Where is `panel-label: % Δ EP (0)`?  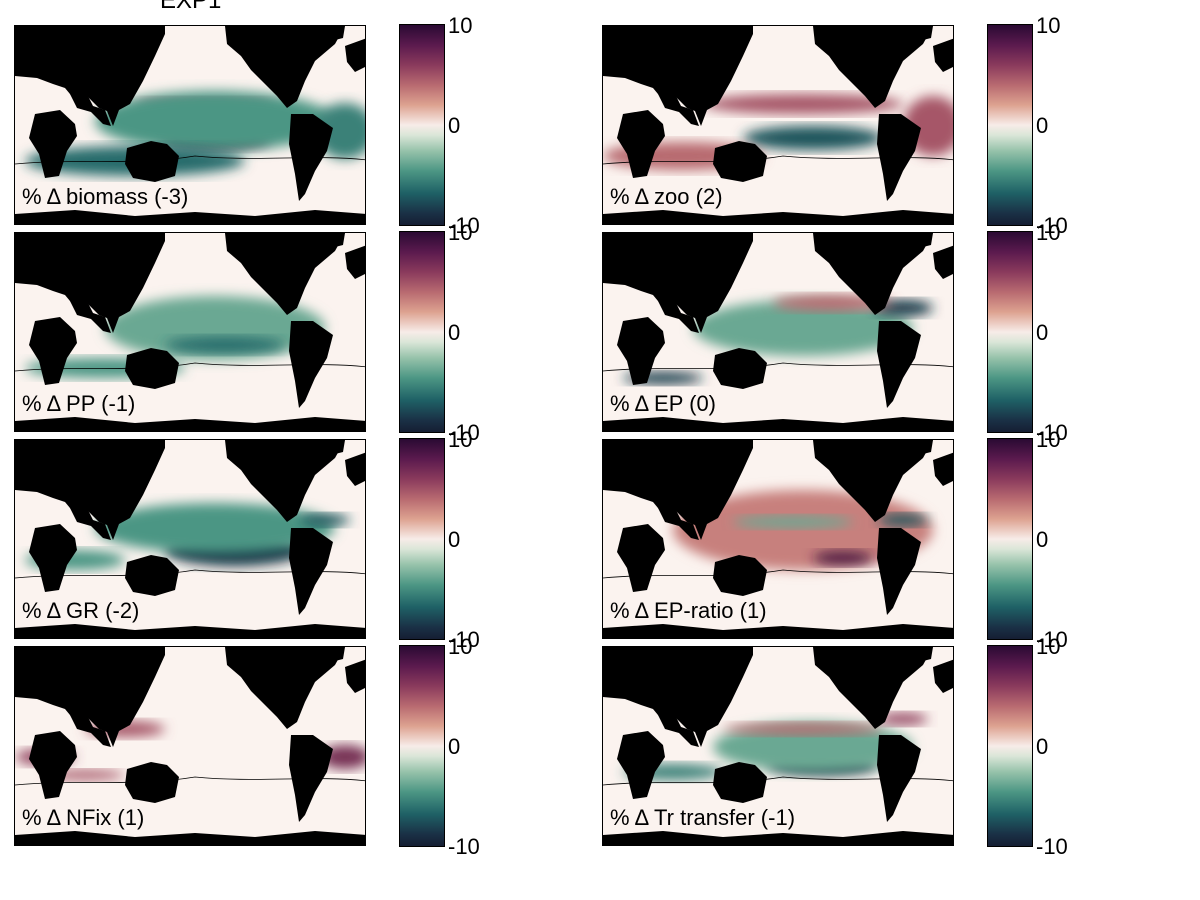 panel-label: % Δ EP (0) is located at coordinates (663, 403).